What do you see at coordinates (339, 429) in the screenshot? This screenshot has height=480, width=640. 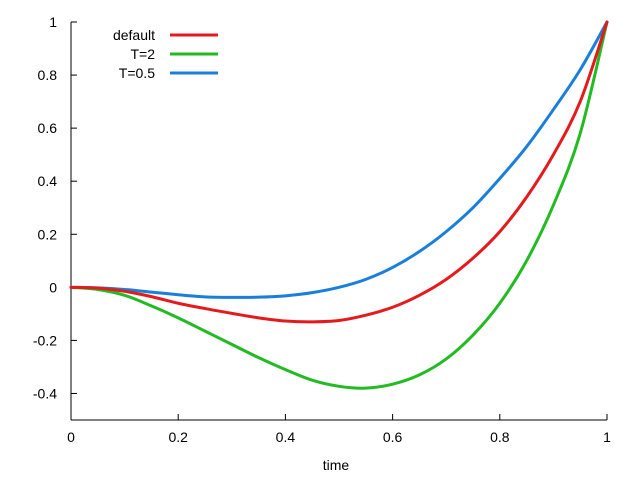 I see `x-axis-ticks: 0 0.2 0.4 0.6 0.8 1` at bounding box center [339, 429].